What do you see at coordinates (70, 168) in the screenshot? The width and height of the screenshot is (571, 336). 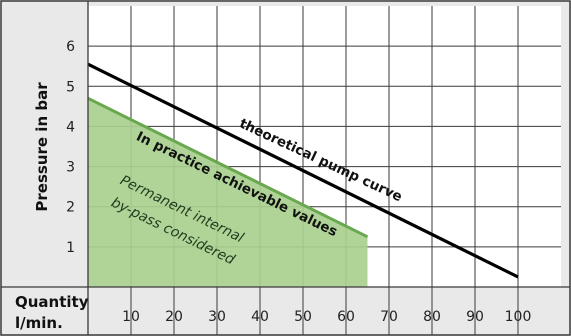 I see `y-tick-label-3: 3` at bounding box center [70, 168].